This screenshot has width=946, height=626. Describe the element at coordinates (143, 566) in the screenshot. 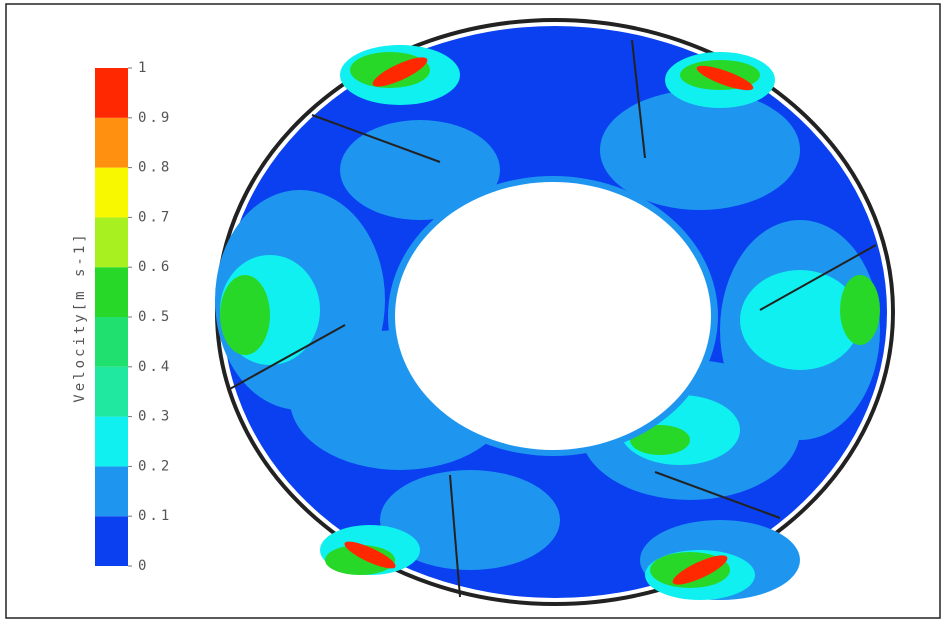

I see `tick-label: 0` at that location.